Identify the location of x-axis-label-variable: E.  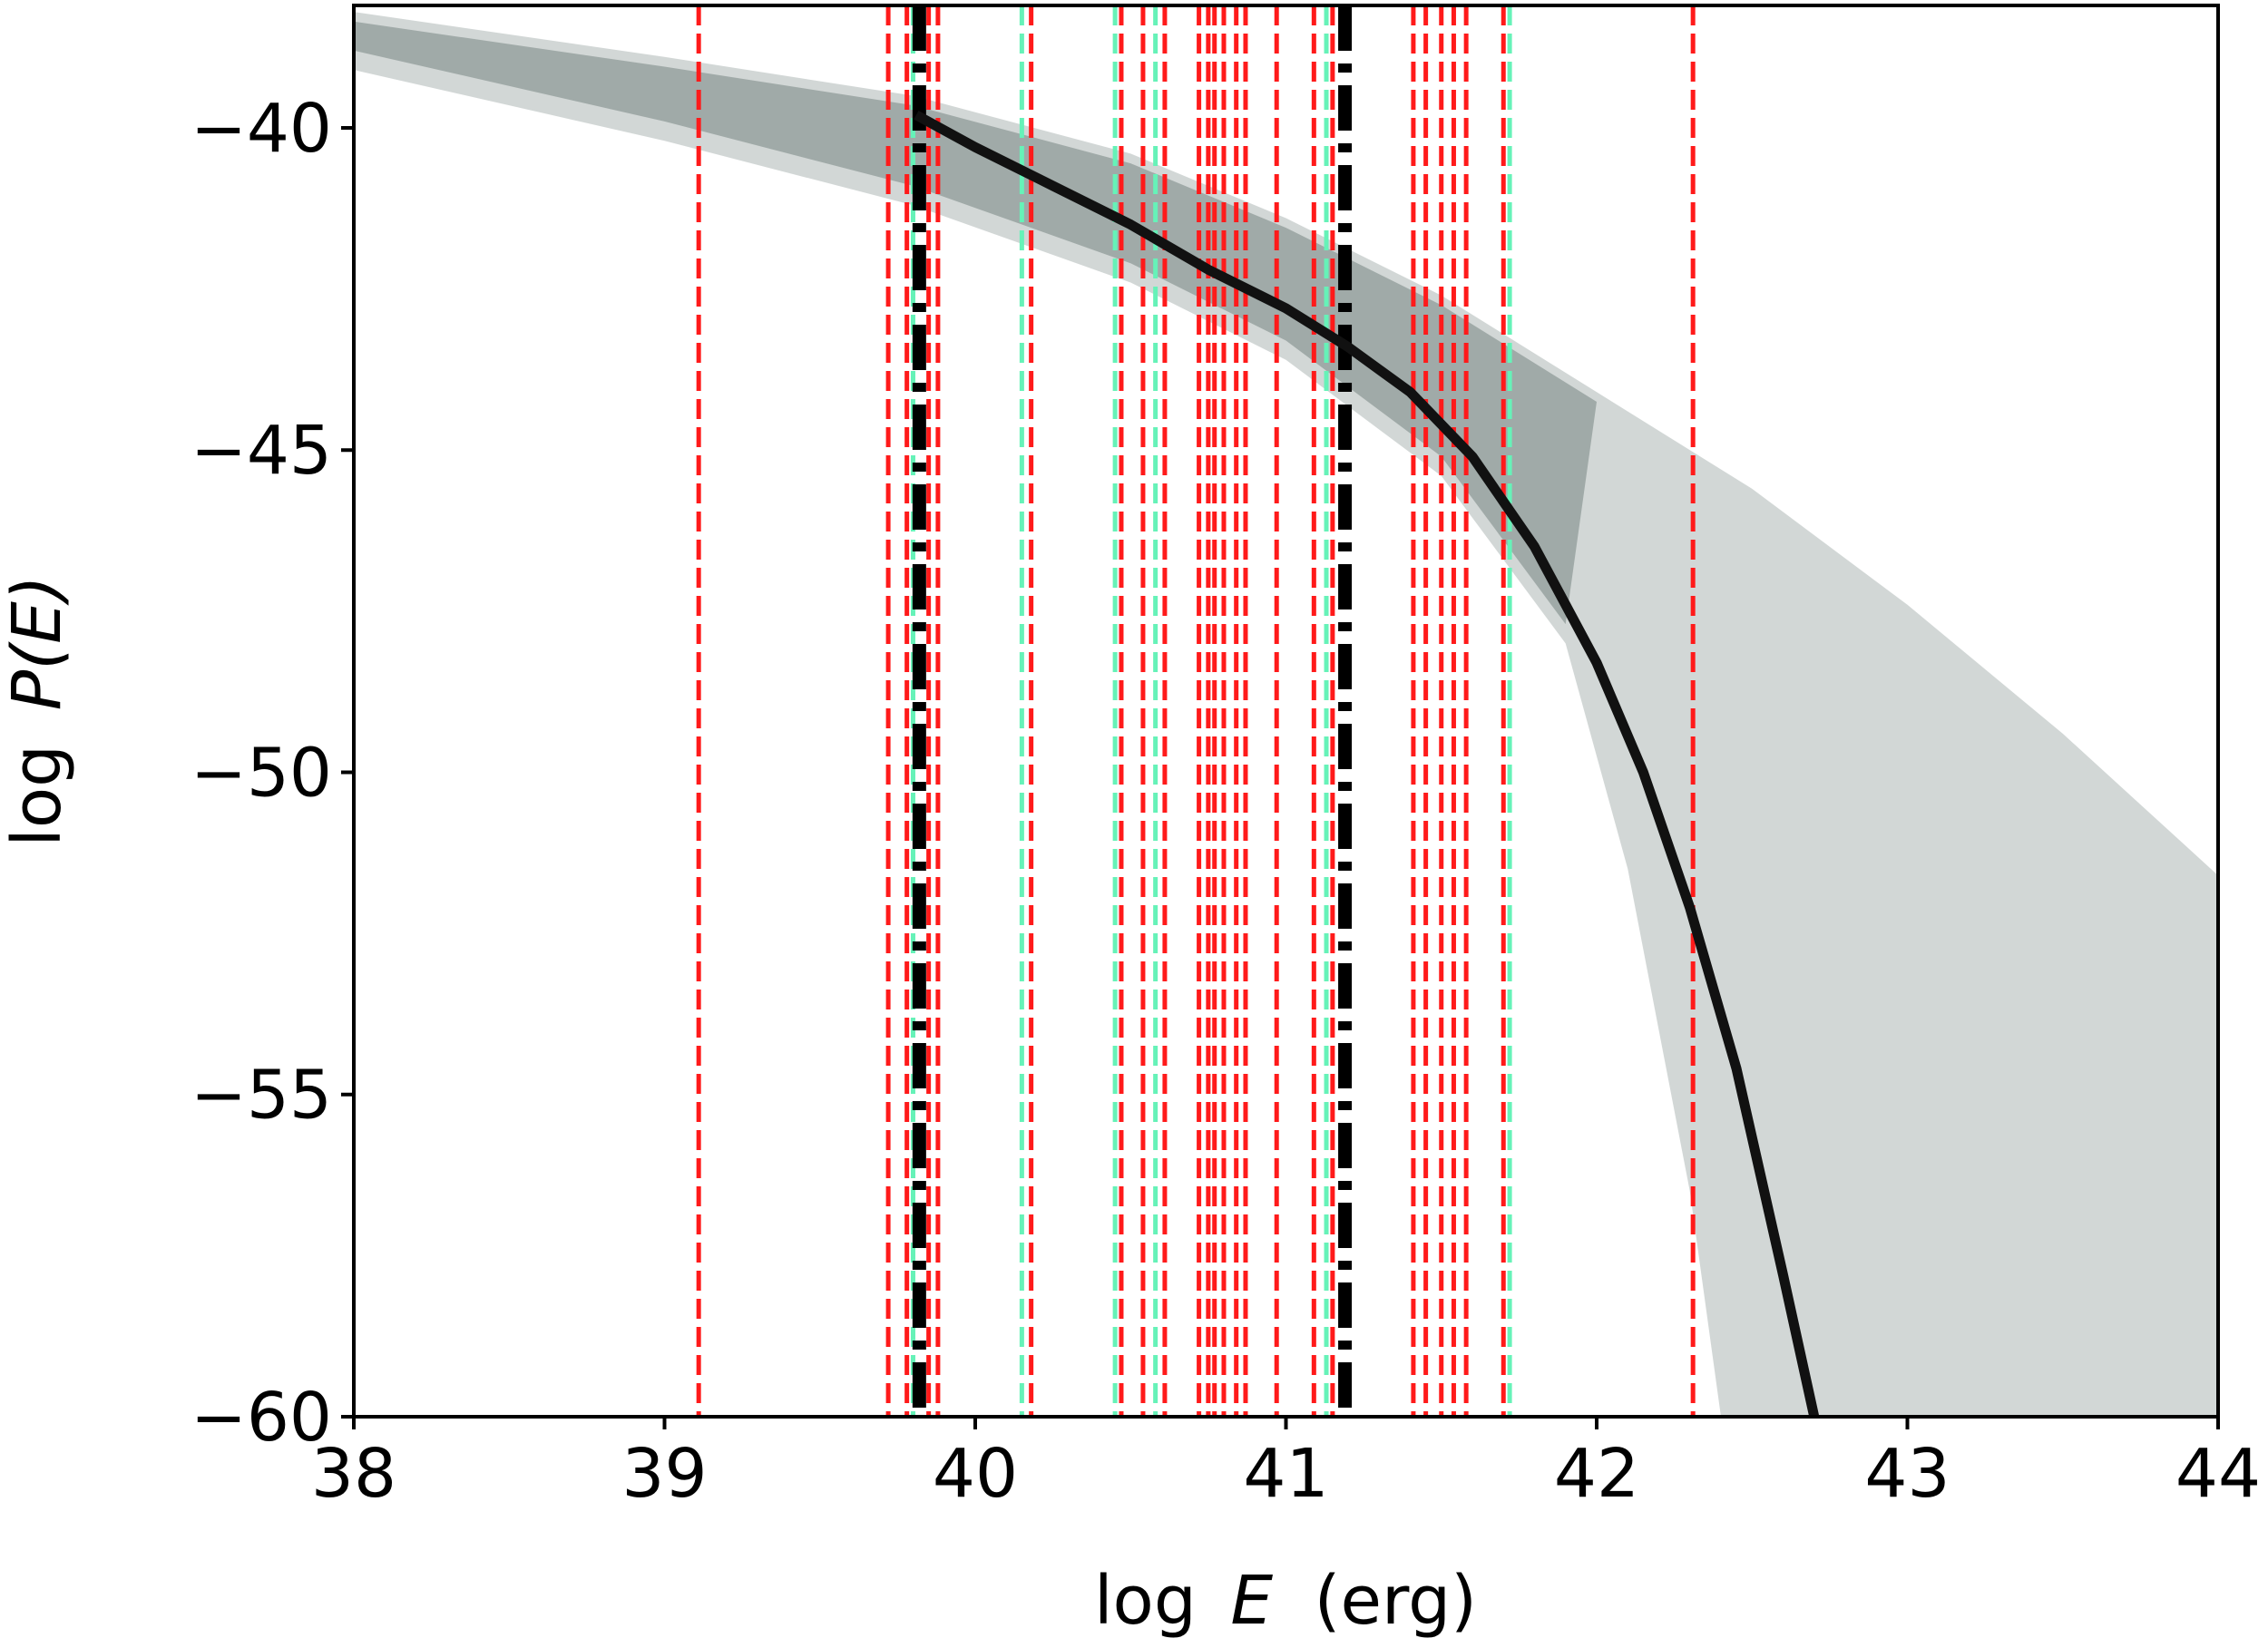
(1251, 1601).